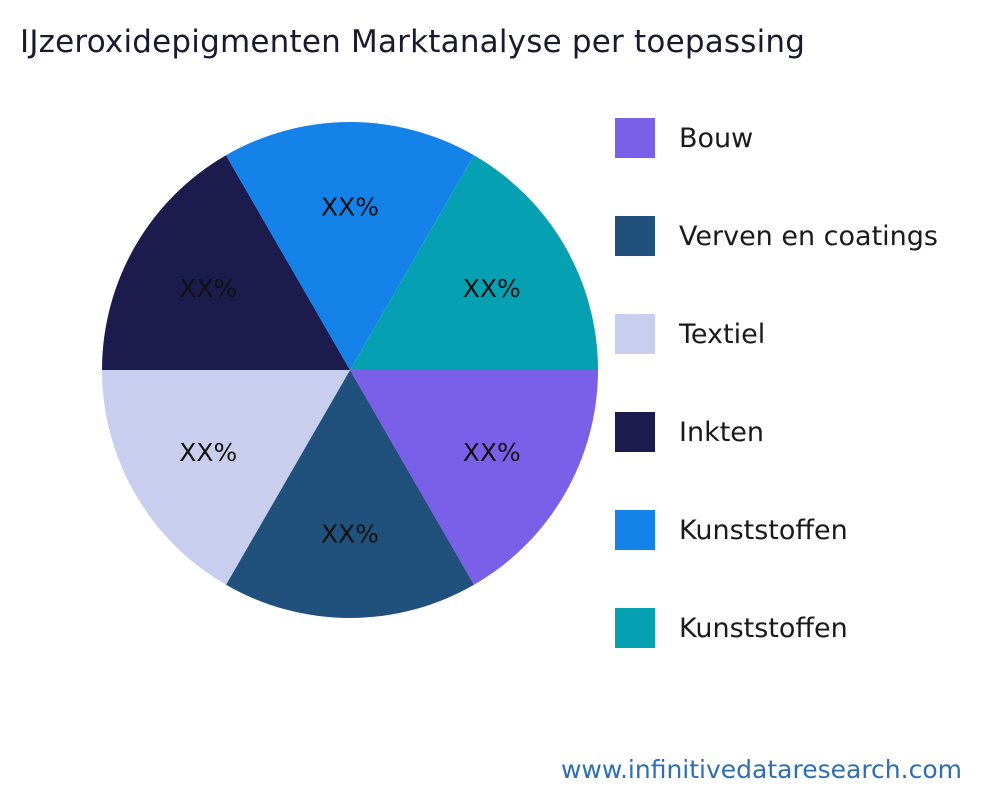  I want to click on legend-item: Inkten, so click(776, 432).